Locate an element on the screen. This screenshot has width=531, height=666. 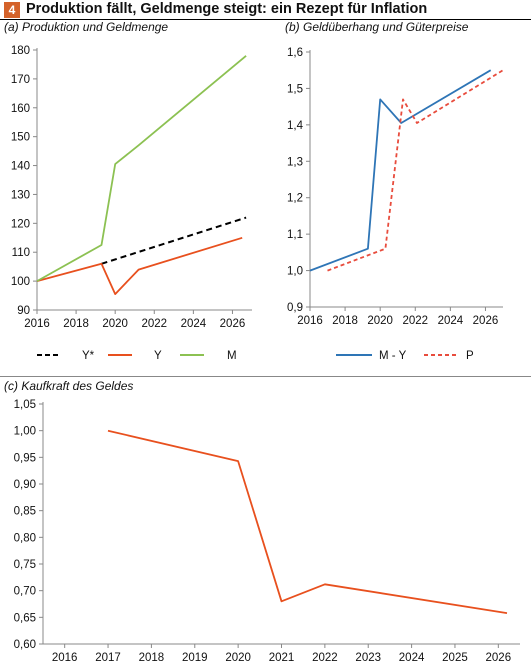
panel-c-y-tick-label: 0,60 is located at coordinates (25, 645).